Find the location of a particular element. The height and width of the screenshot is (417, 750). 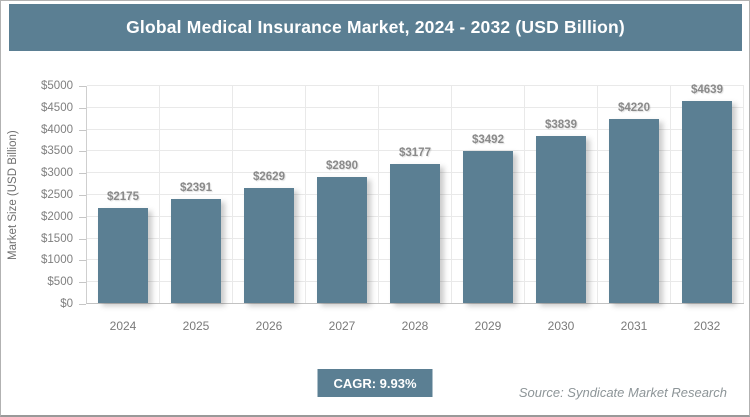

bar-value-label: $2391 is located at coordinates (196, 188).